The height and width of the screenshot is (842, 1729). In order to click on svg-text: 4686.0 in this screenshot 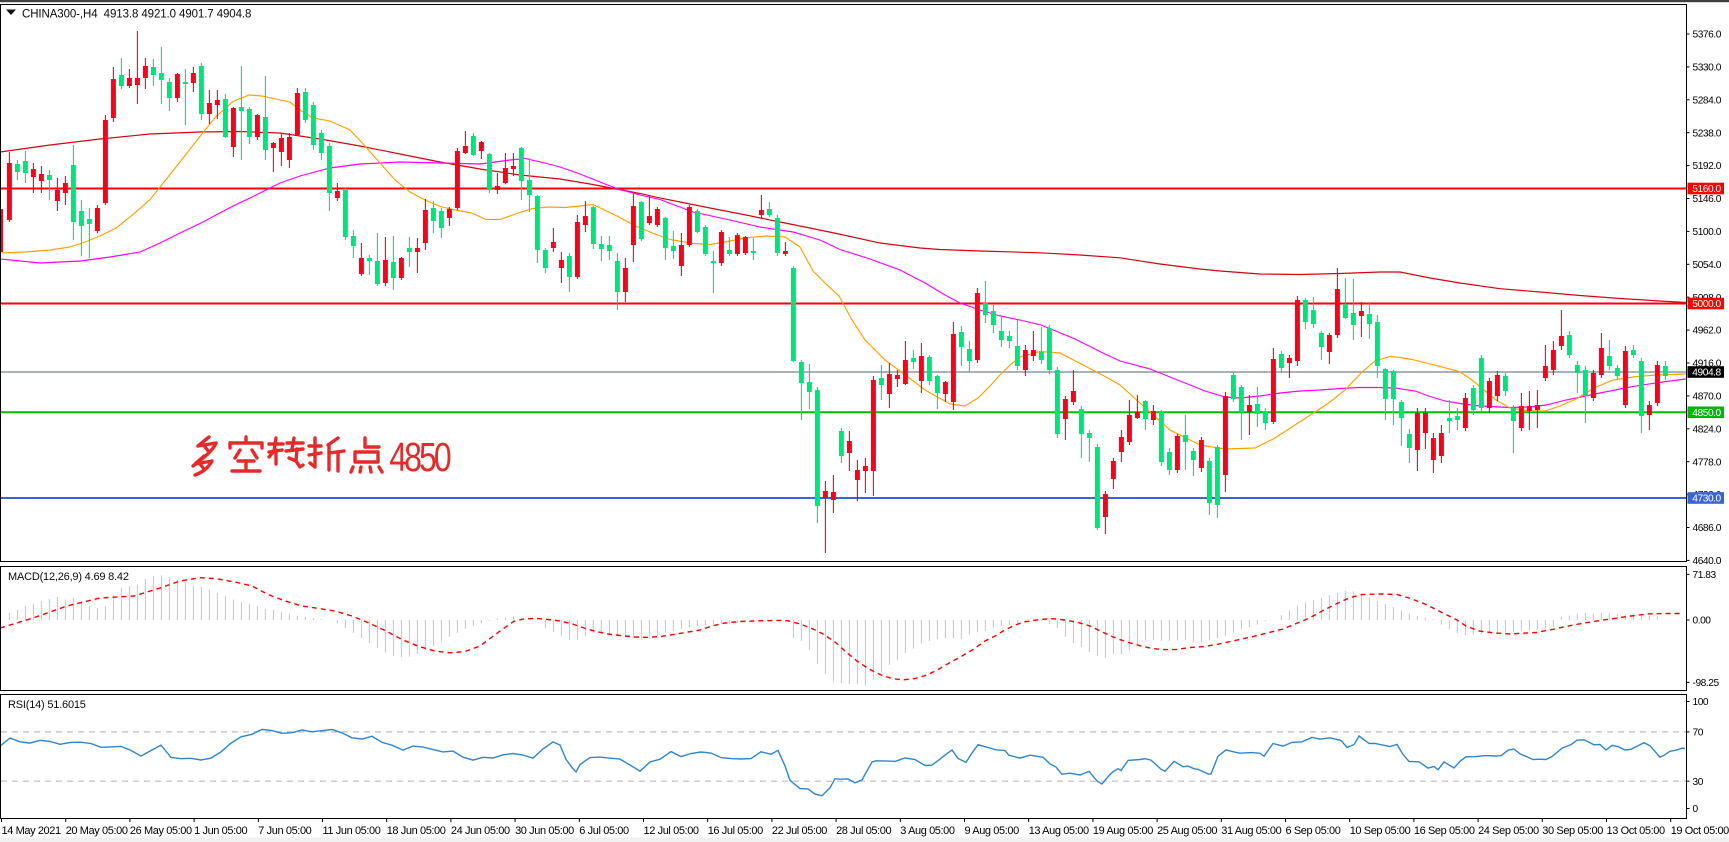, I will do `click(1707, 528)`.